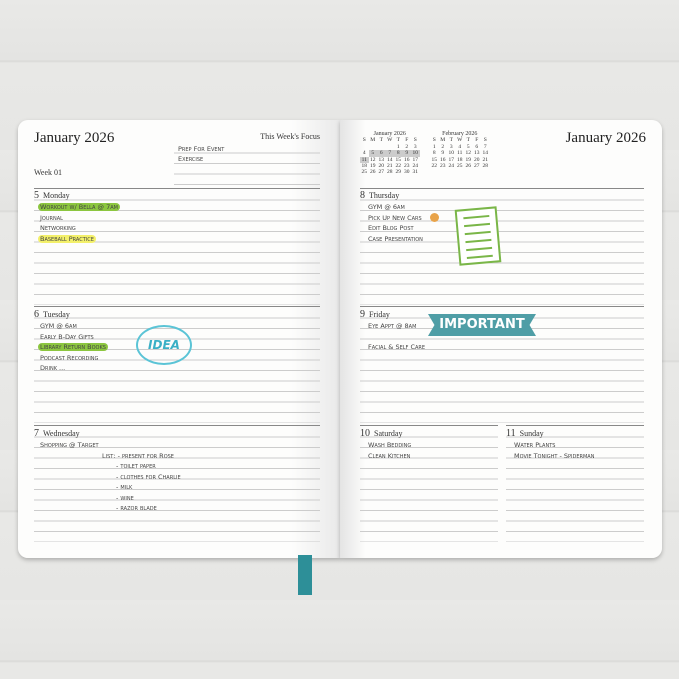 Image resolution: width=679 pixels, height=679 pixels. I want to click on calendar-day: 29, so click(398, 172).